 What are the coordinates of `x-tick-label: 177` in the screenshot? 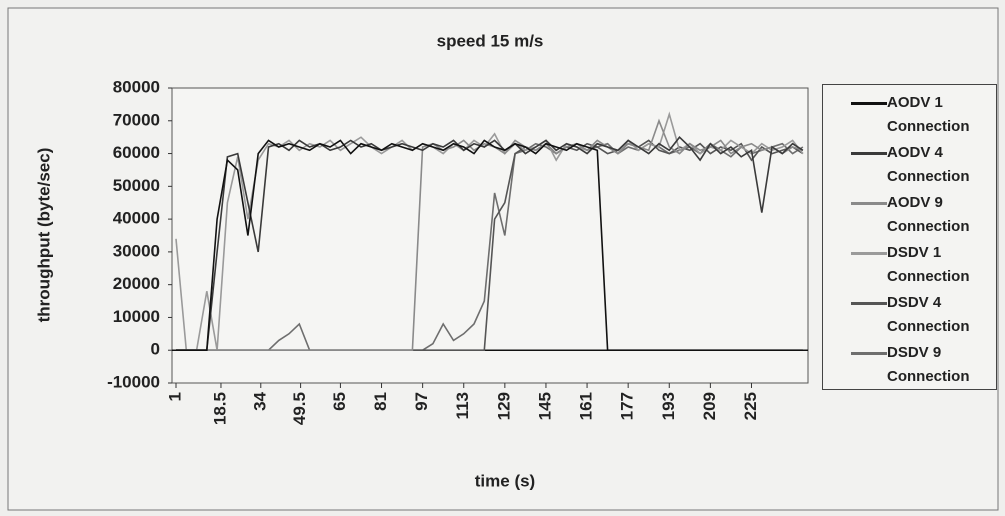 It's located at (627, 406).